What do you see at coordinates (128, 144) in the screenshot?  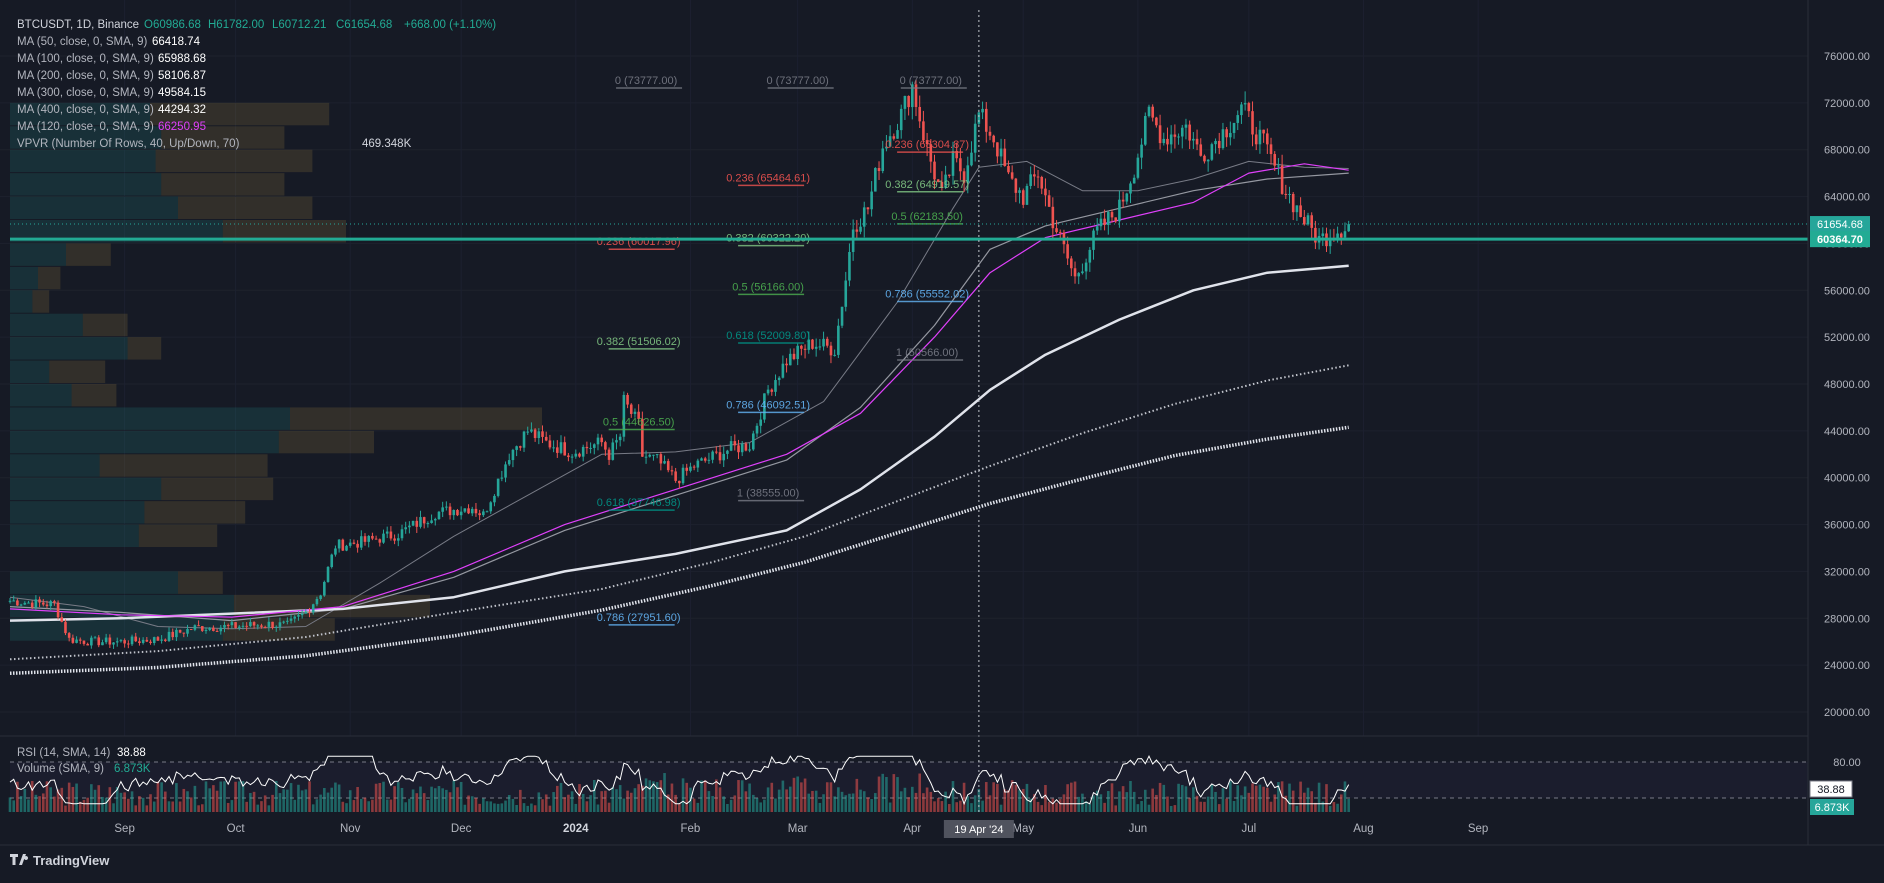 I see `vpvr-label: VPVR (Number Of Rows, 40, Up/Down, 70)` at bounding box center [128, 144].